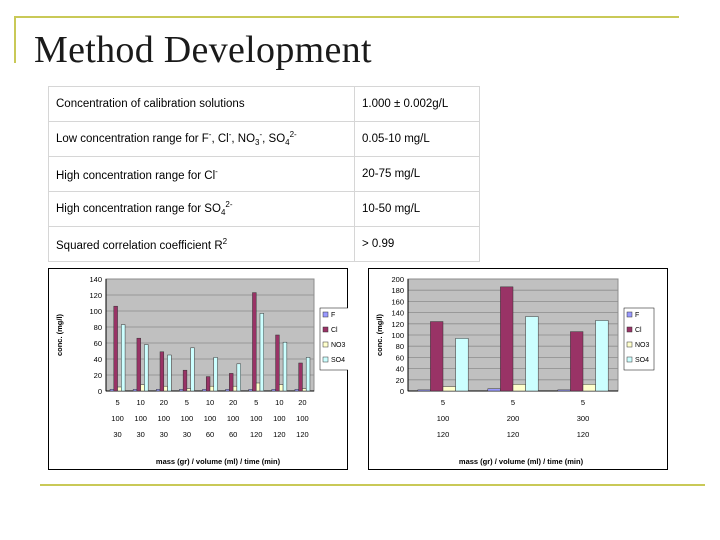 The width and height of the screenshot is (720, 540). I want to click on decorative-bottom-line, so click(372, 485).